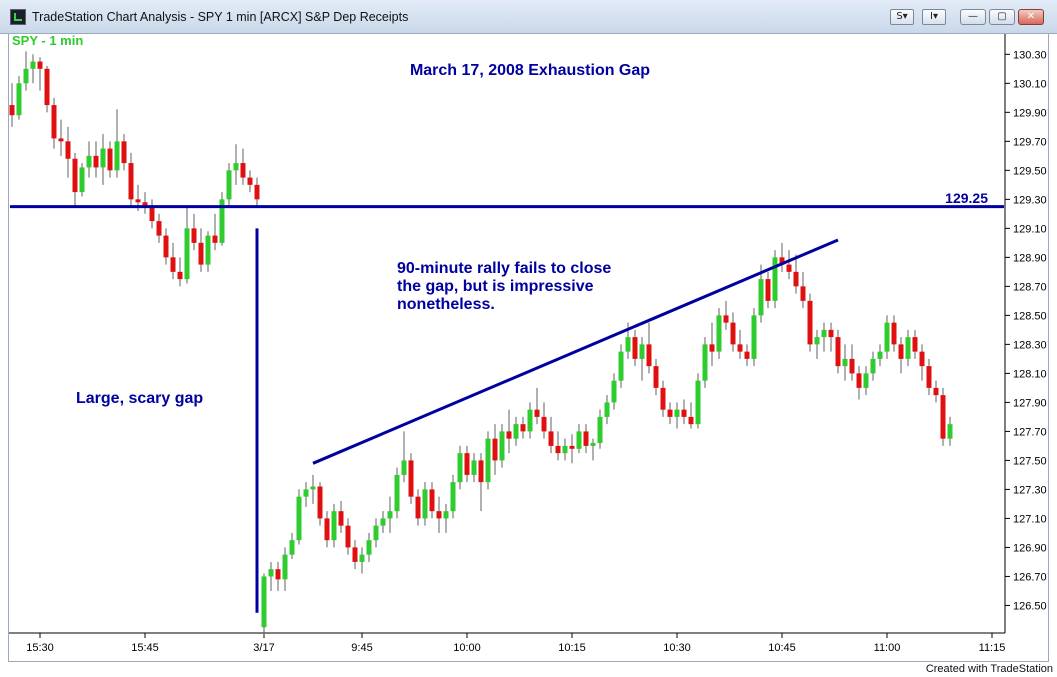  Describe the element at coordinates (902, 17) in the screenshot. I see `symbol-link-button: S▾` at that location.